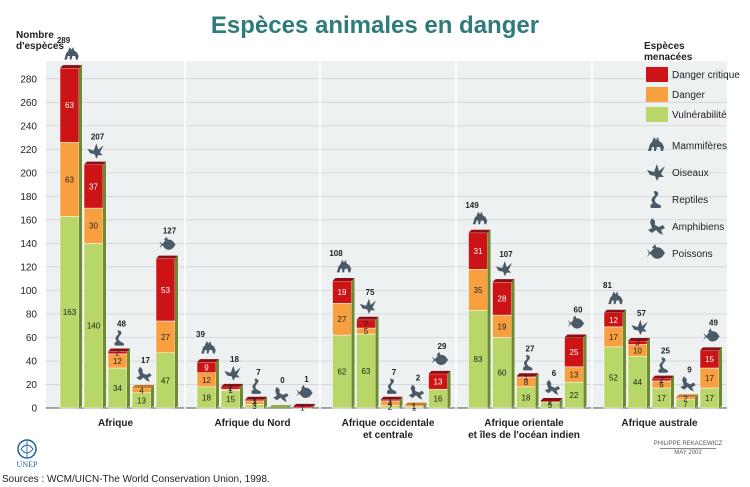  I want to click on y-tick-label: 40, so click(32, 361).